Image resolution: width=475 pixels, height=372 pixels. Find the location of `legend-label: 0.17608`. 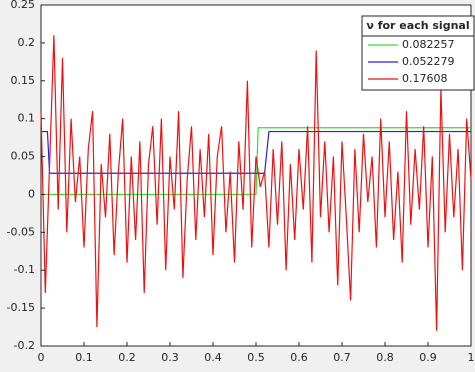

legend-label: 0.17608 is located at coordinates (425, 78).